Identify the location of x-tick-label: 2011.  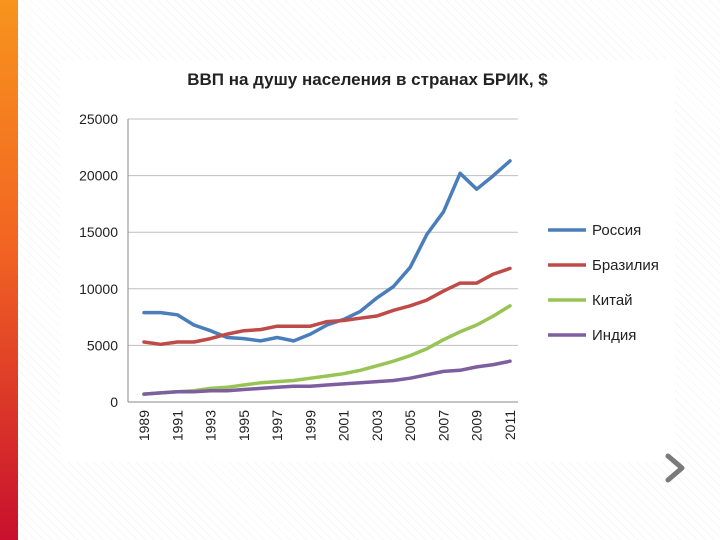
(510, 425).